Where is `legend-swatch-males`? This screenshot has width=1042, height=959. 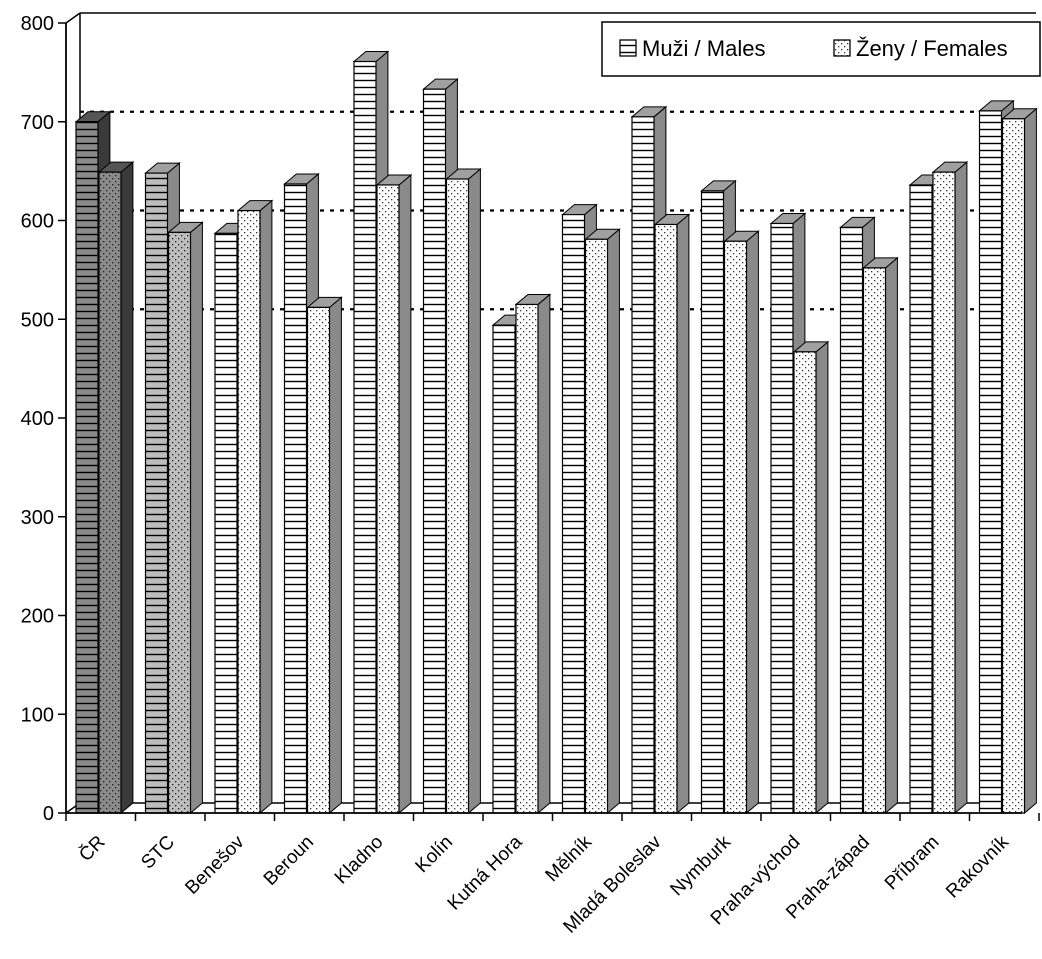 legend-swatch-males is located at coordinates (628, 48).